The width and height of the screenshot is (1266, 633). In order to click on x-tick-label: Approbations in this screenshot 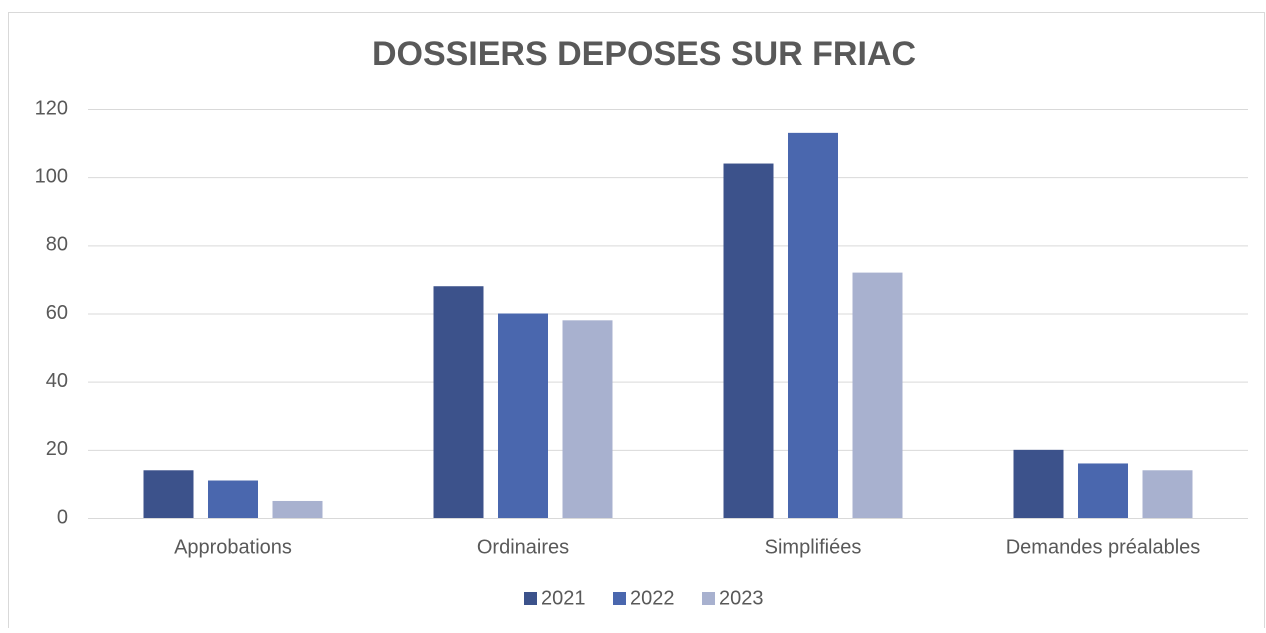, I will do `click(233, 547)`.